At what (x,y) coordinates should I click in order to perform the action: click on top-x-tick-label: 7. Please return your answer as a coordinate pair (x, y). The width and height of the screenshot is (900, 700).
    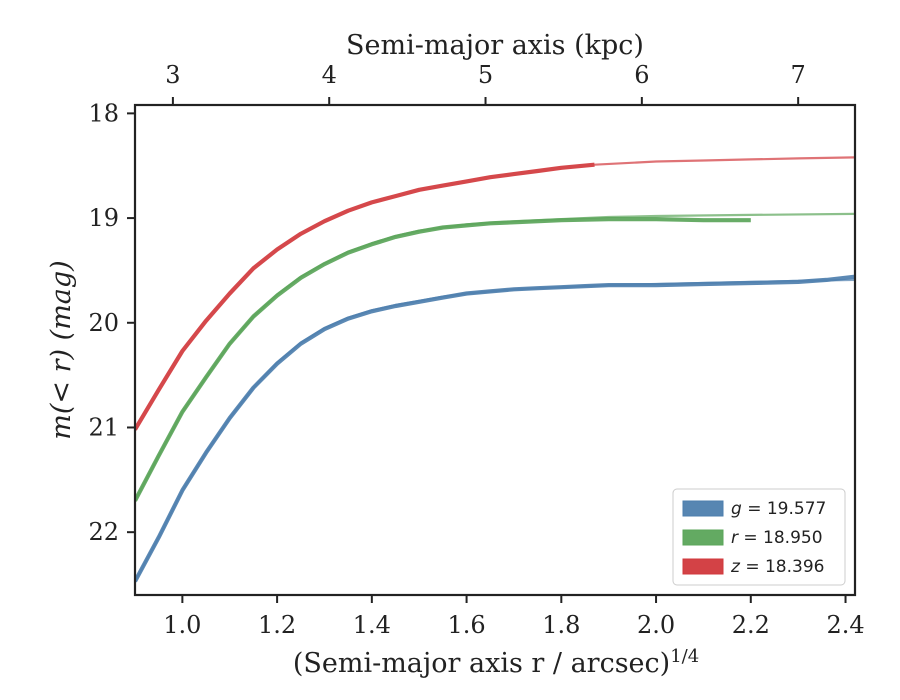
    Looking at the image, I should click on (798, 75).